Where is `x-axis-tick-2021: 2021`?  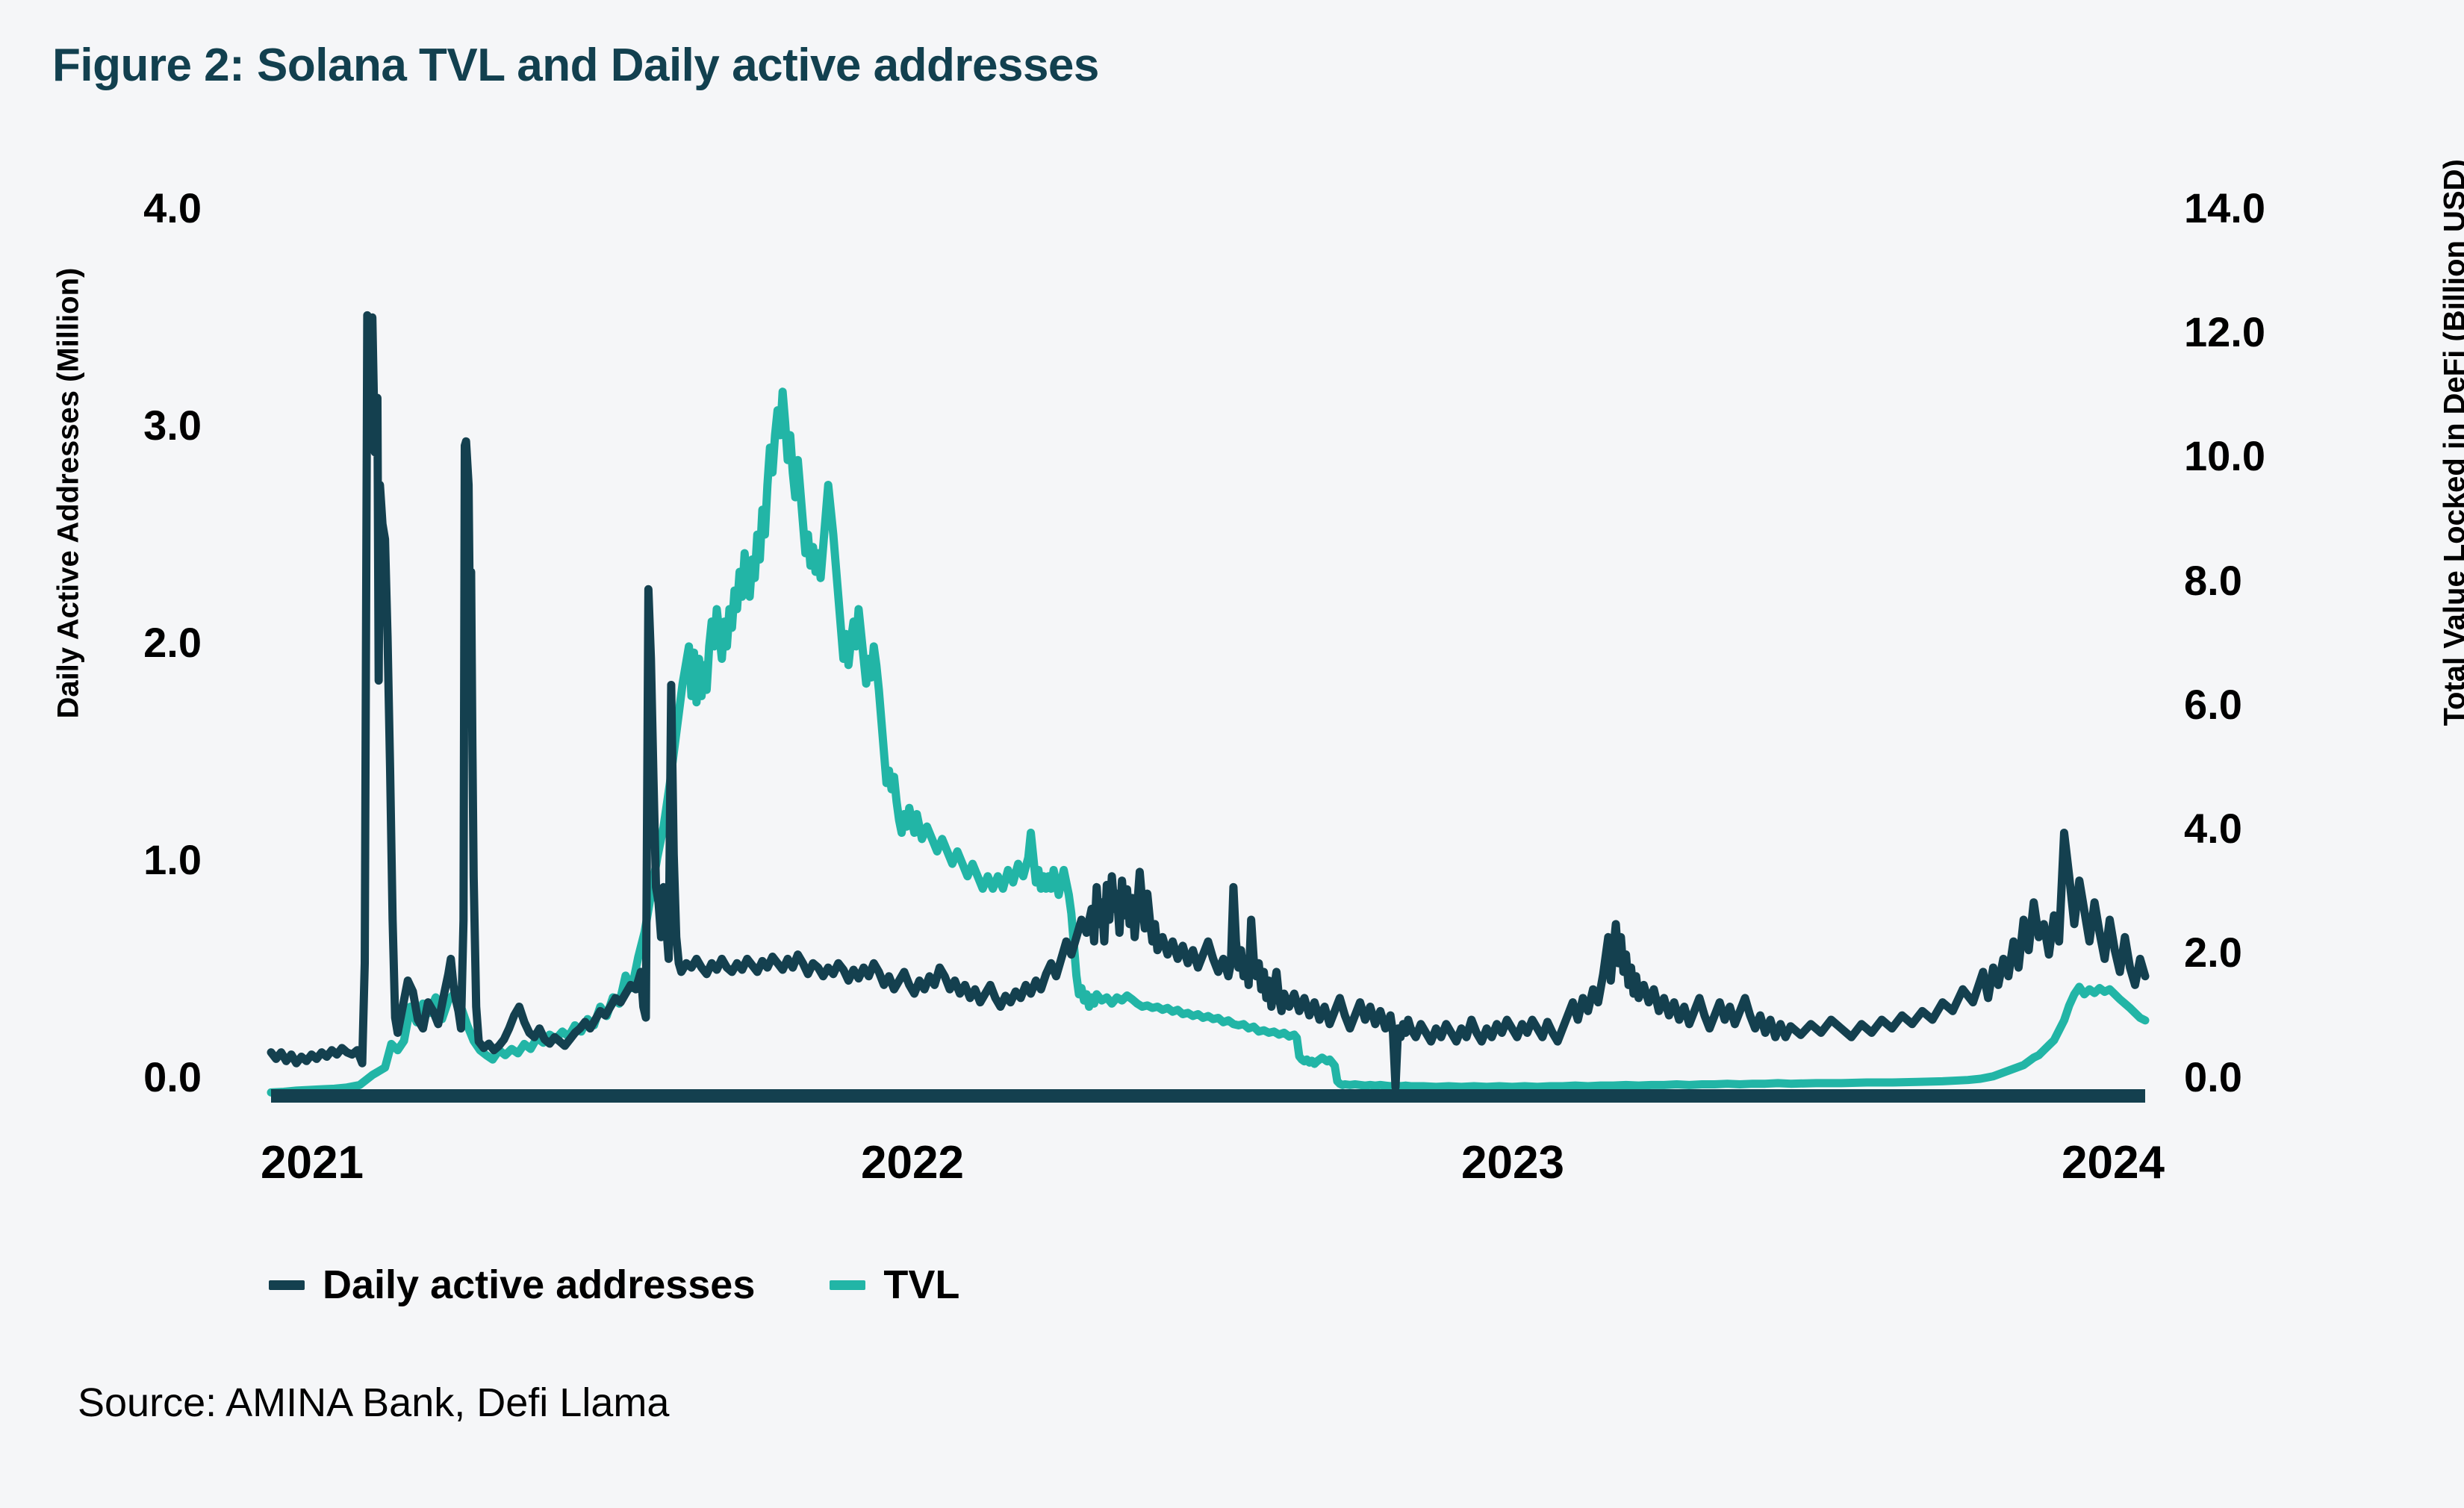 x-axis-tick-2021: 2021 is located at coordinates (312, 1162).